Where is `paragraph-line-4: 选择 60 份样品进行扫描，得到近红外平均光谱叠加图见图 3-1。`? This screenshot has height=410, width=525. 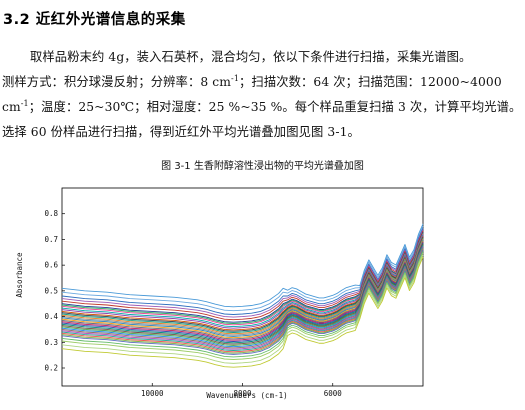
paragraph-line-4: 选择 60 份样品进行扫描，得到近红外平均光谱叠加图见图 3-1。 is located at coordinates (181, 132).